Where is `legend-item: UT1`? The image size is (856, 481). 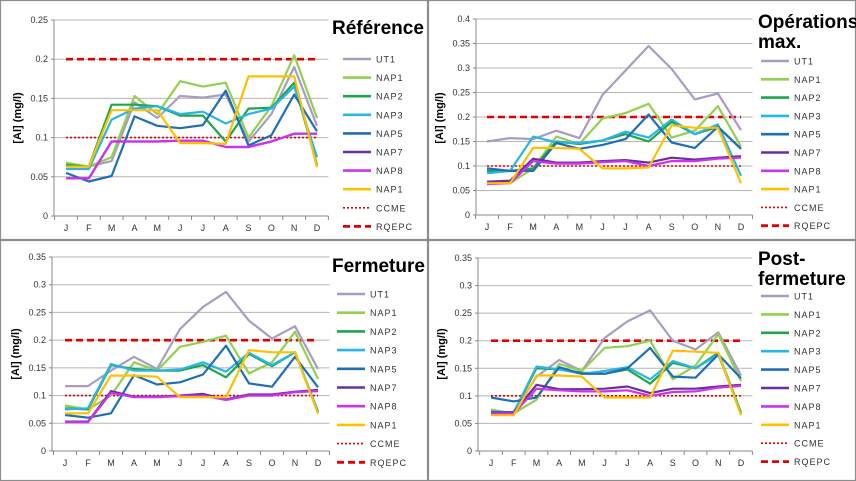 legend-item: UT1 is located at coordinates (787, 297).